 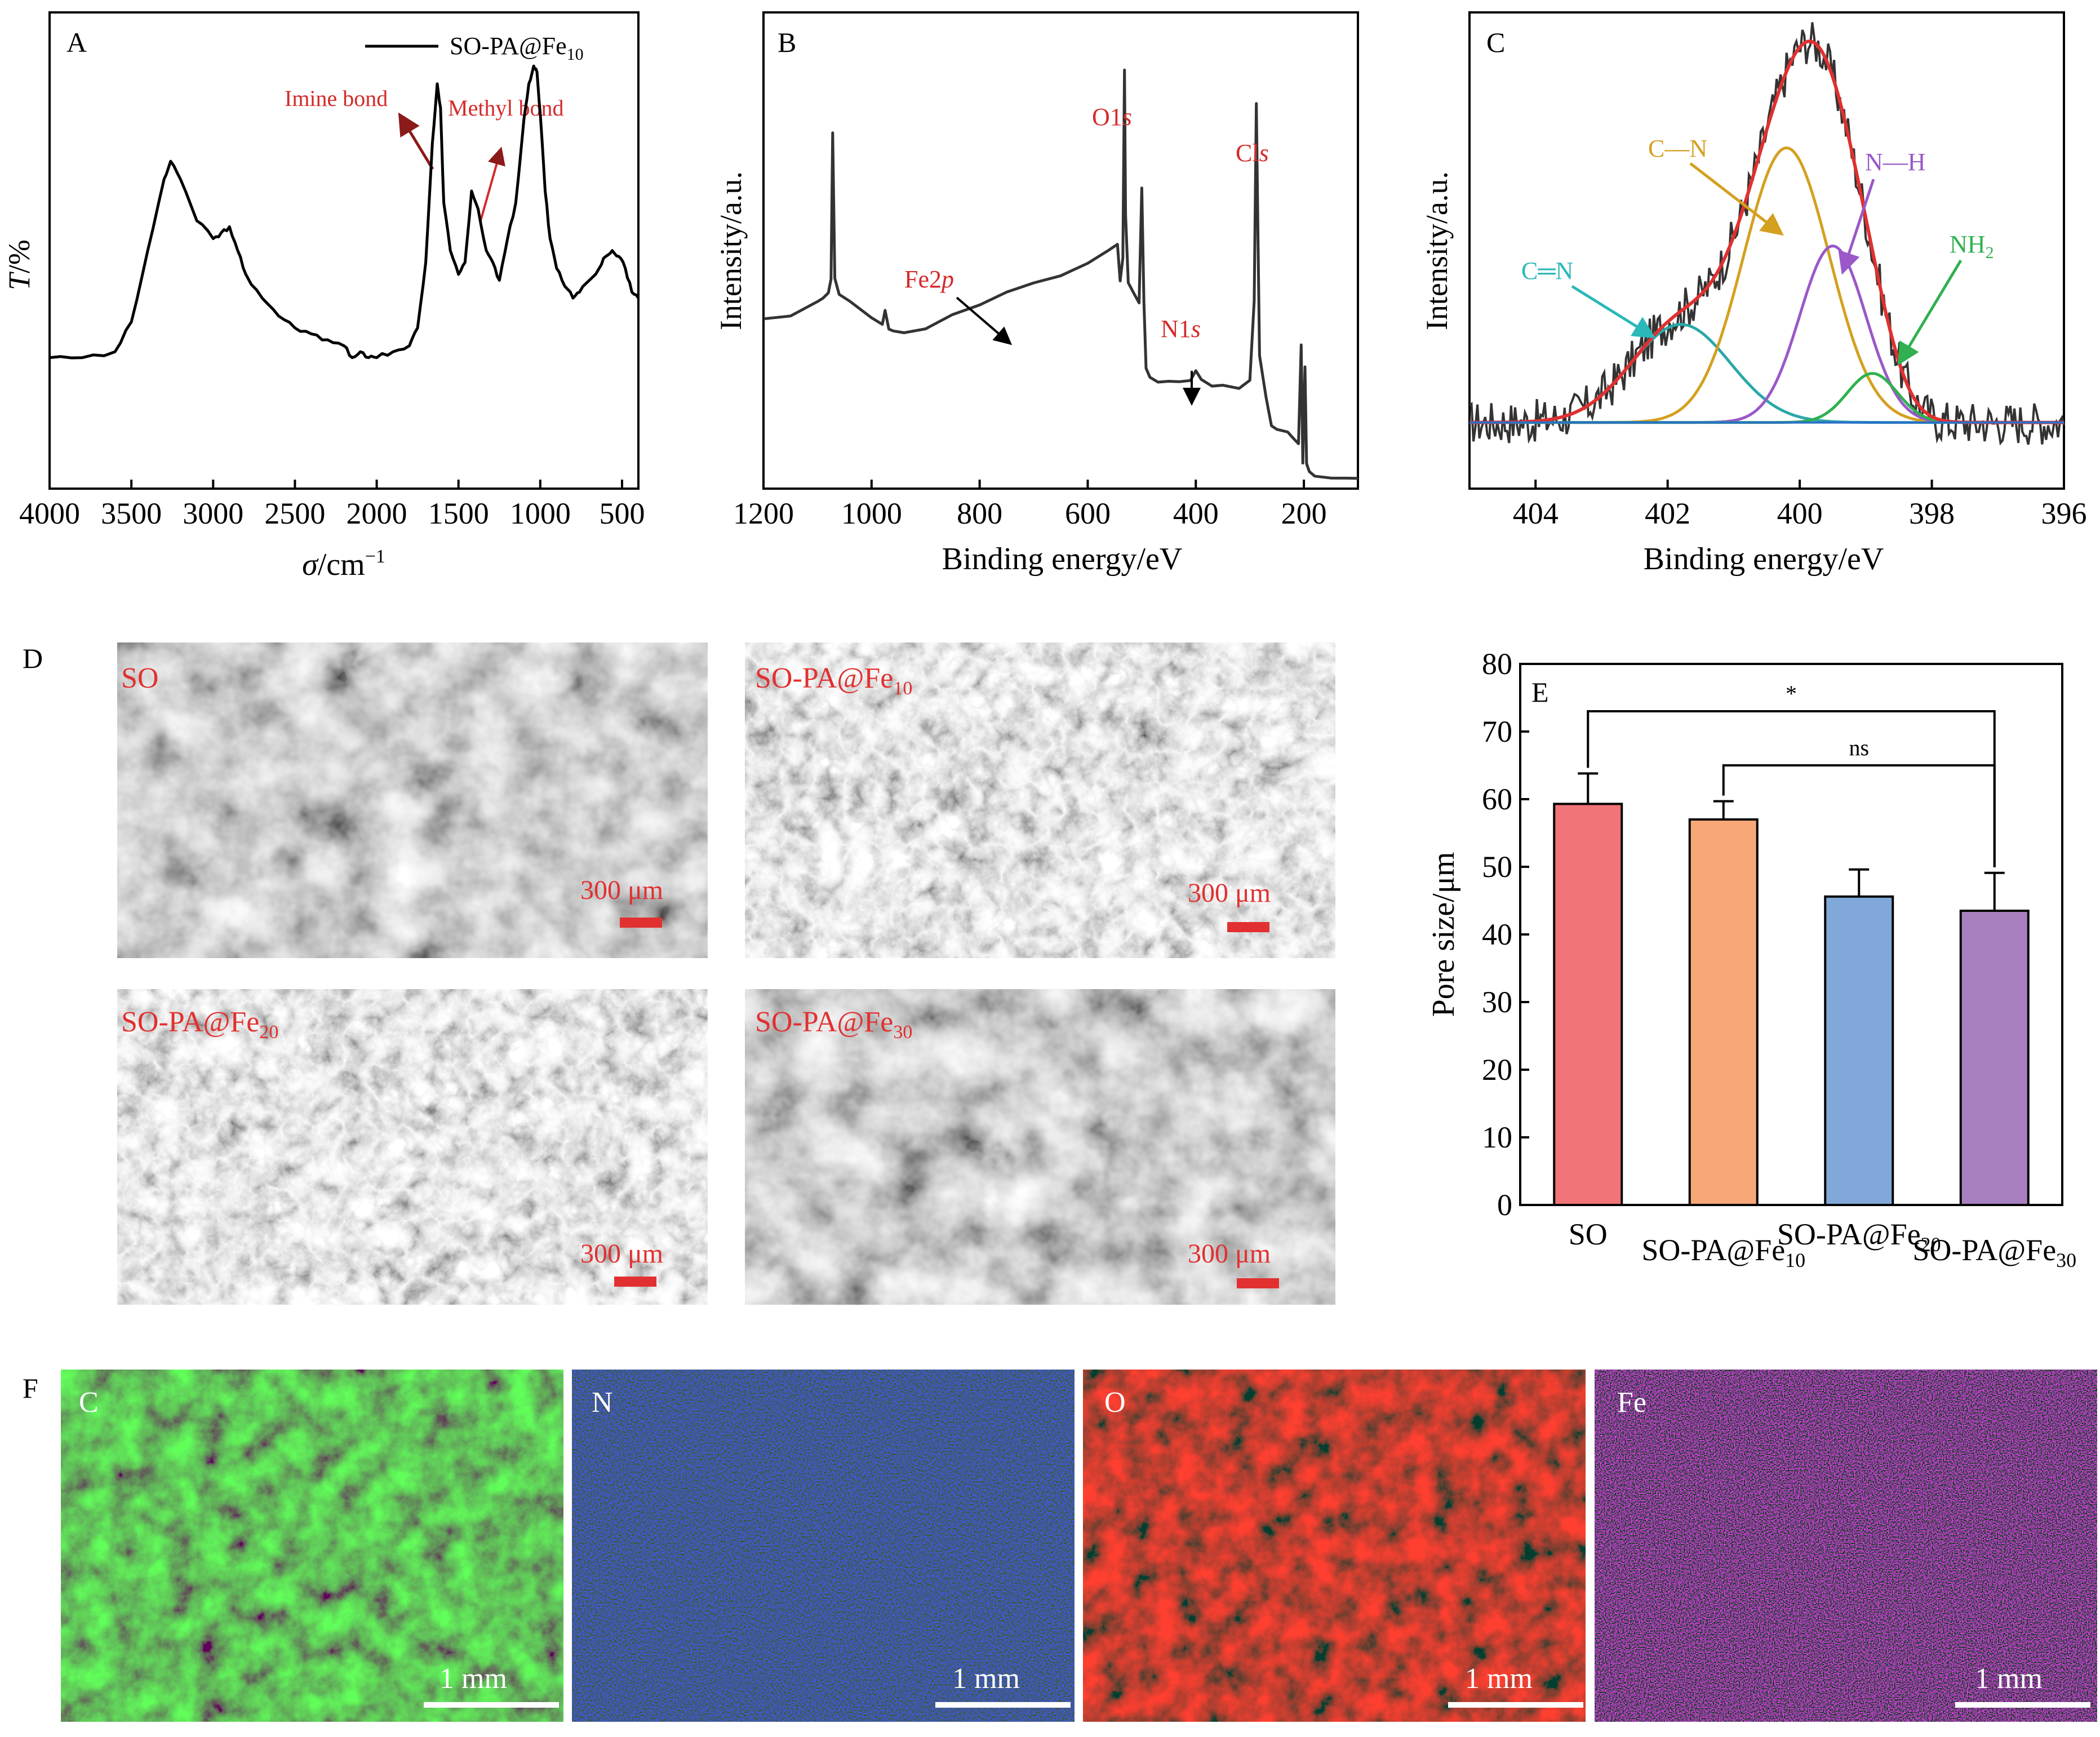 What do you see at coordinates (1667, 513) in the screenshot?
I see `panel-c-x-tick-label-1: 402` at bounding box center [1667, 513].